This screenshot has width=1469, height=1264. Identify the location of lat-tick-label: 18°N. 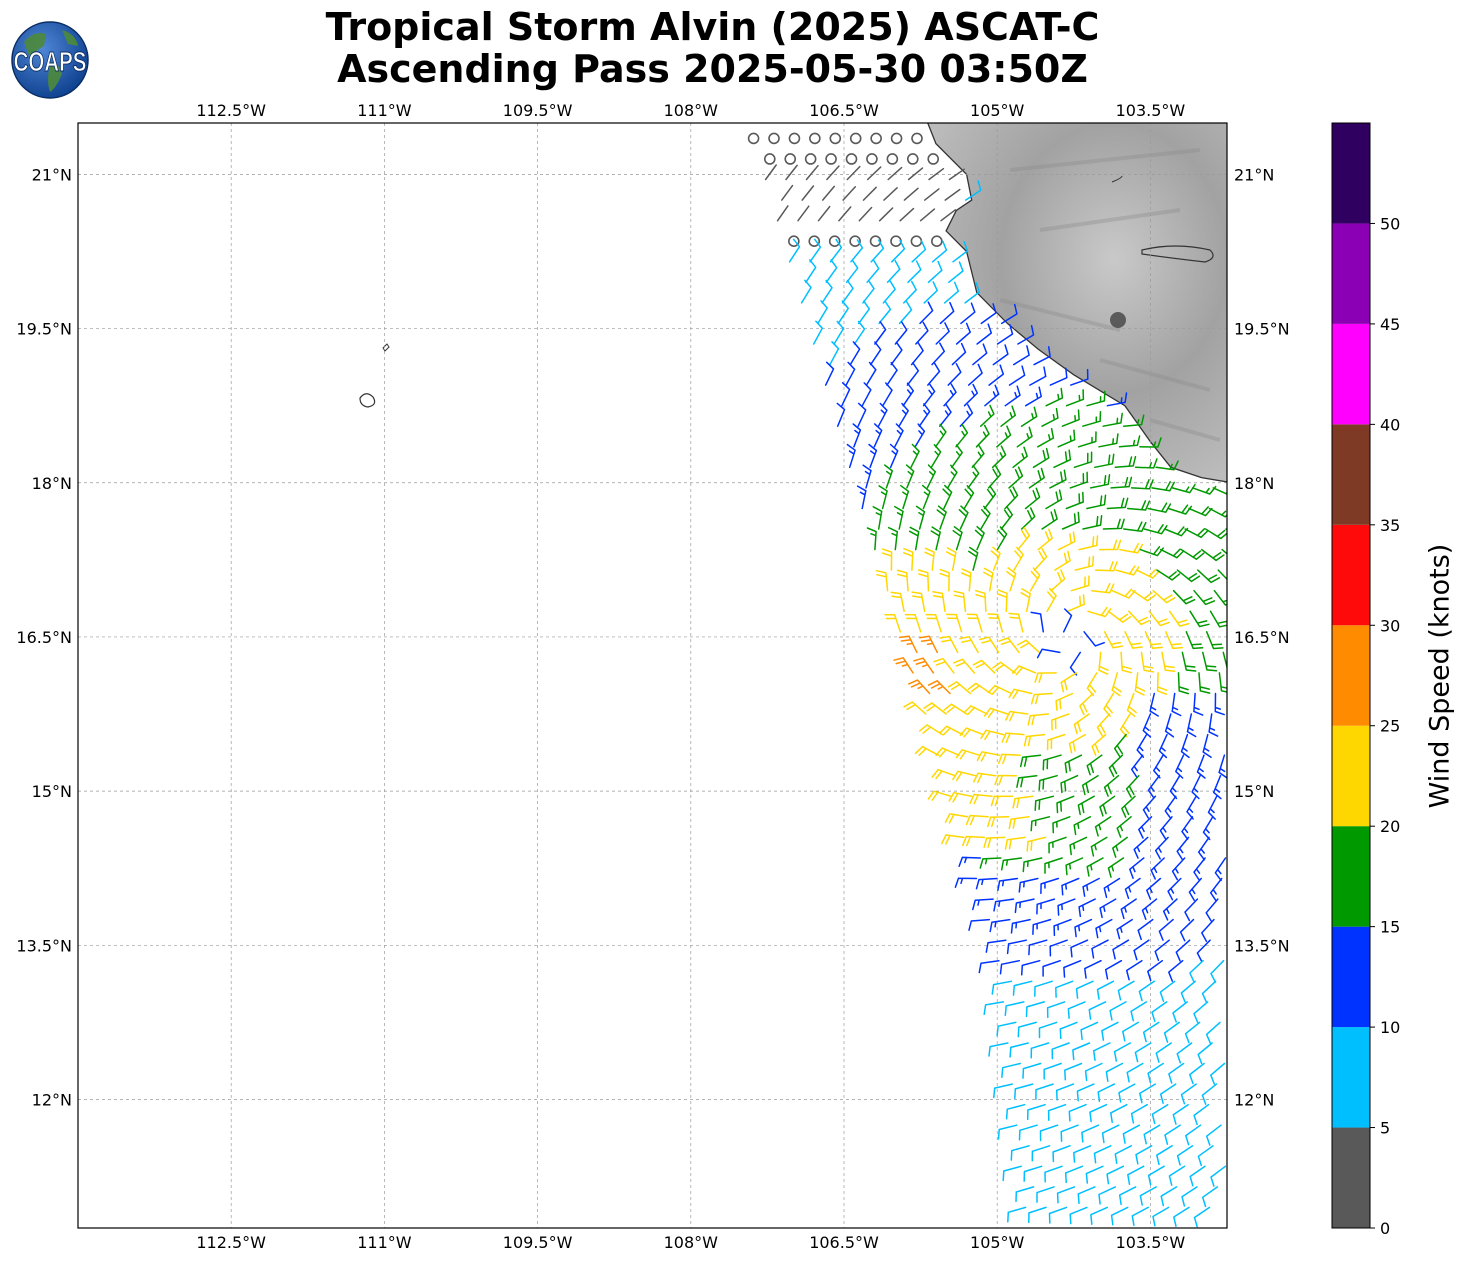
(52, 483).